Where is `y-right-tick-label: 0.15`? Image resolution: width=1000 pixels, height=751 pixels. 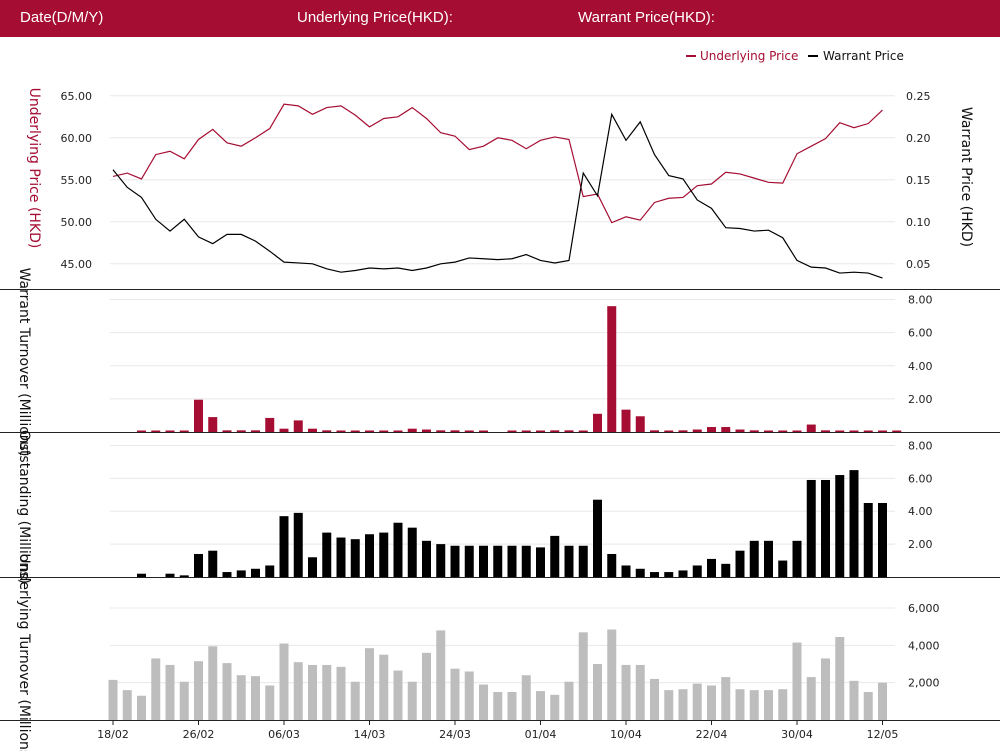 y-right-tick-label: 0.15 is located at coordinates (918, 180).